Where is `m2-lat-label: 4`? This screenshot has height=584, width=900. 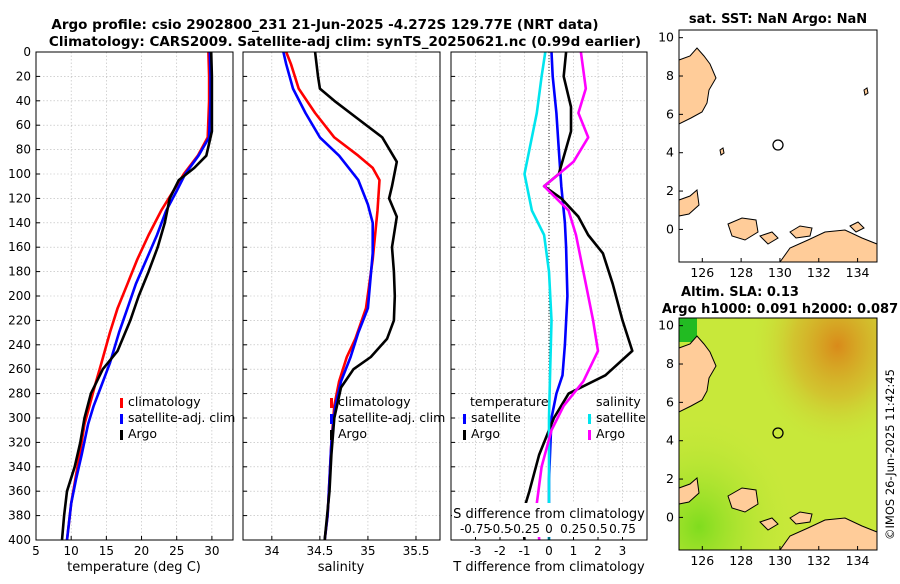 m2-lat-label: 4 is located at coordinates (670, 440).